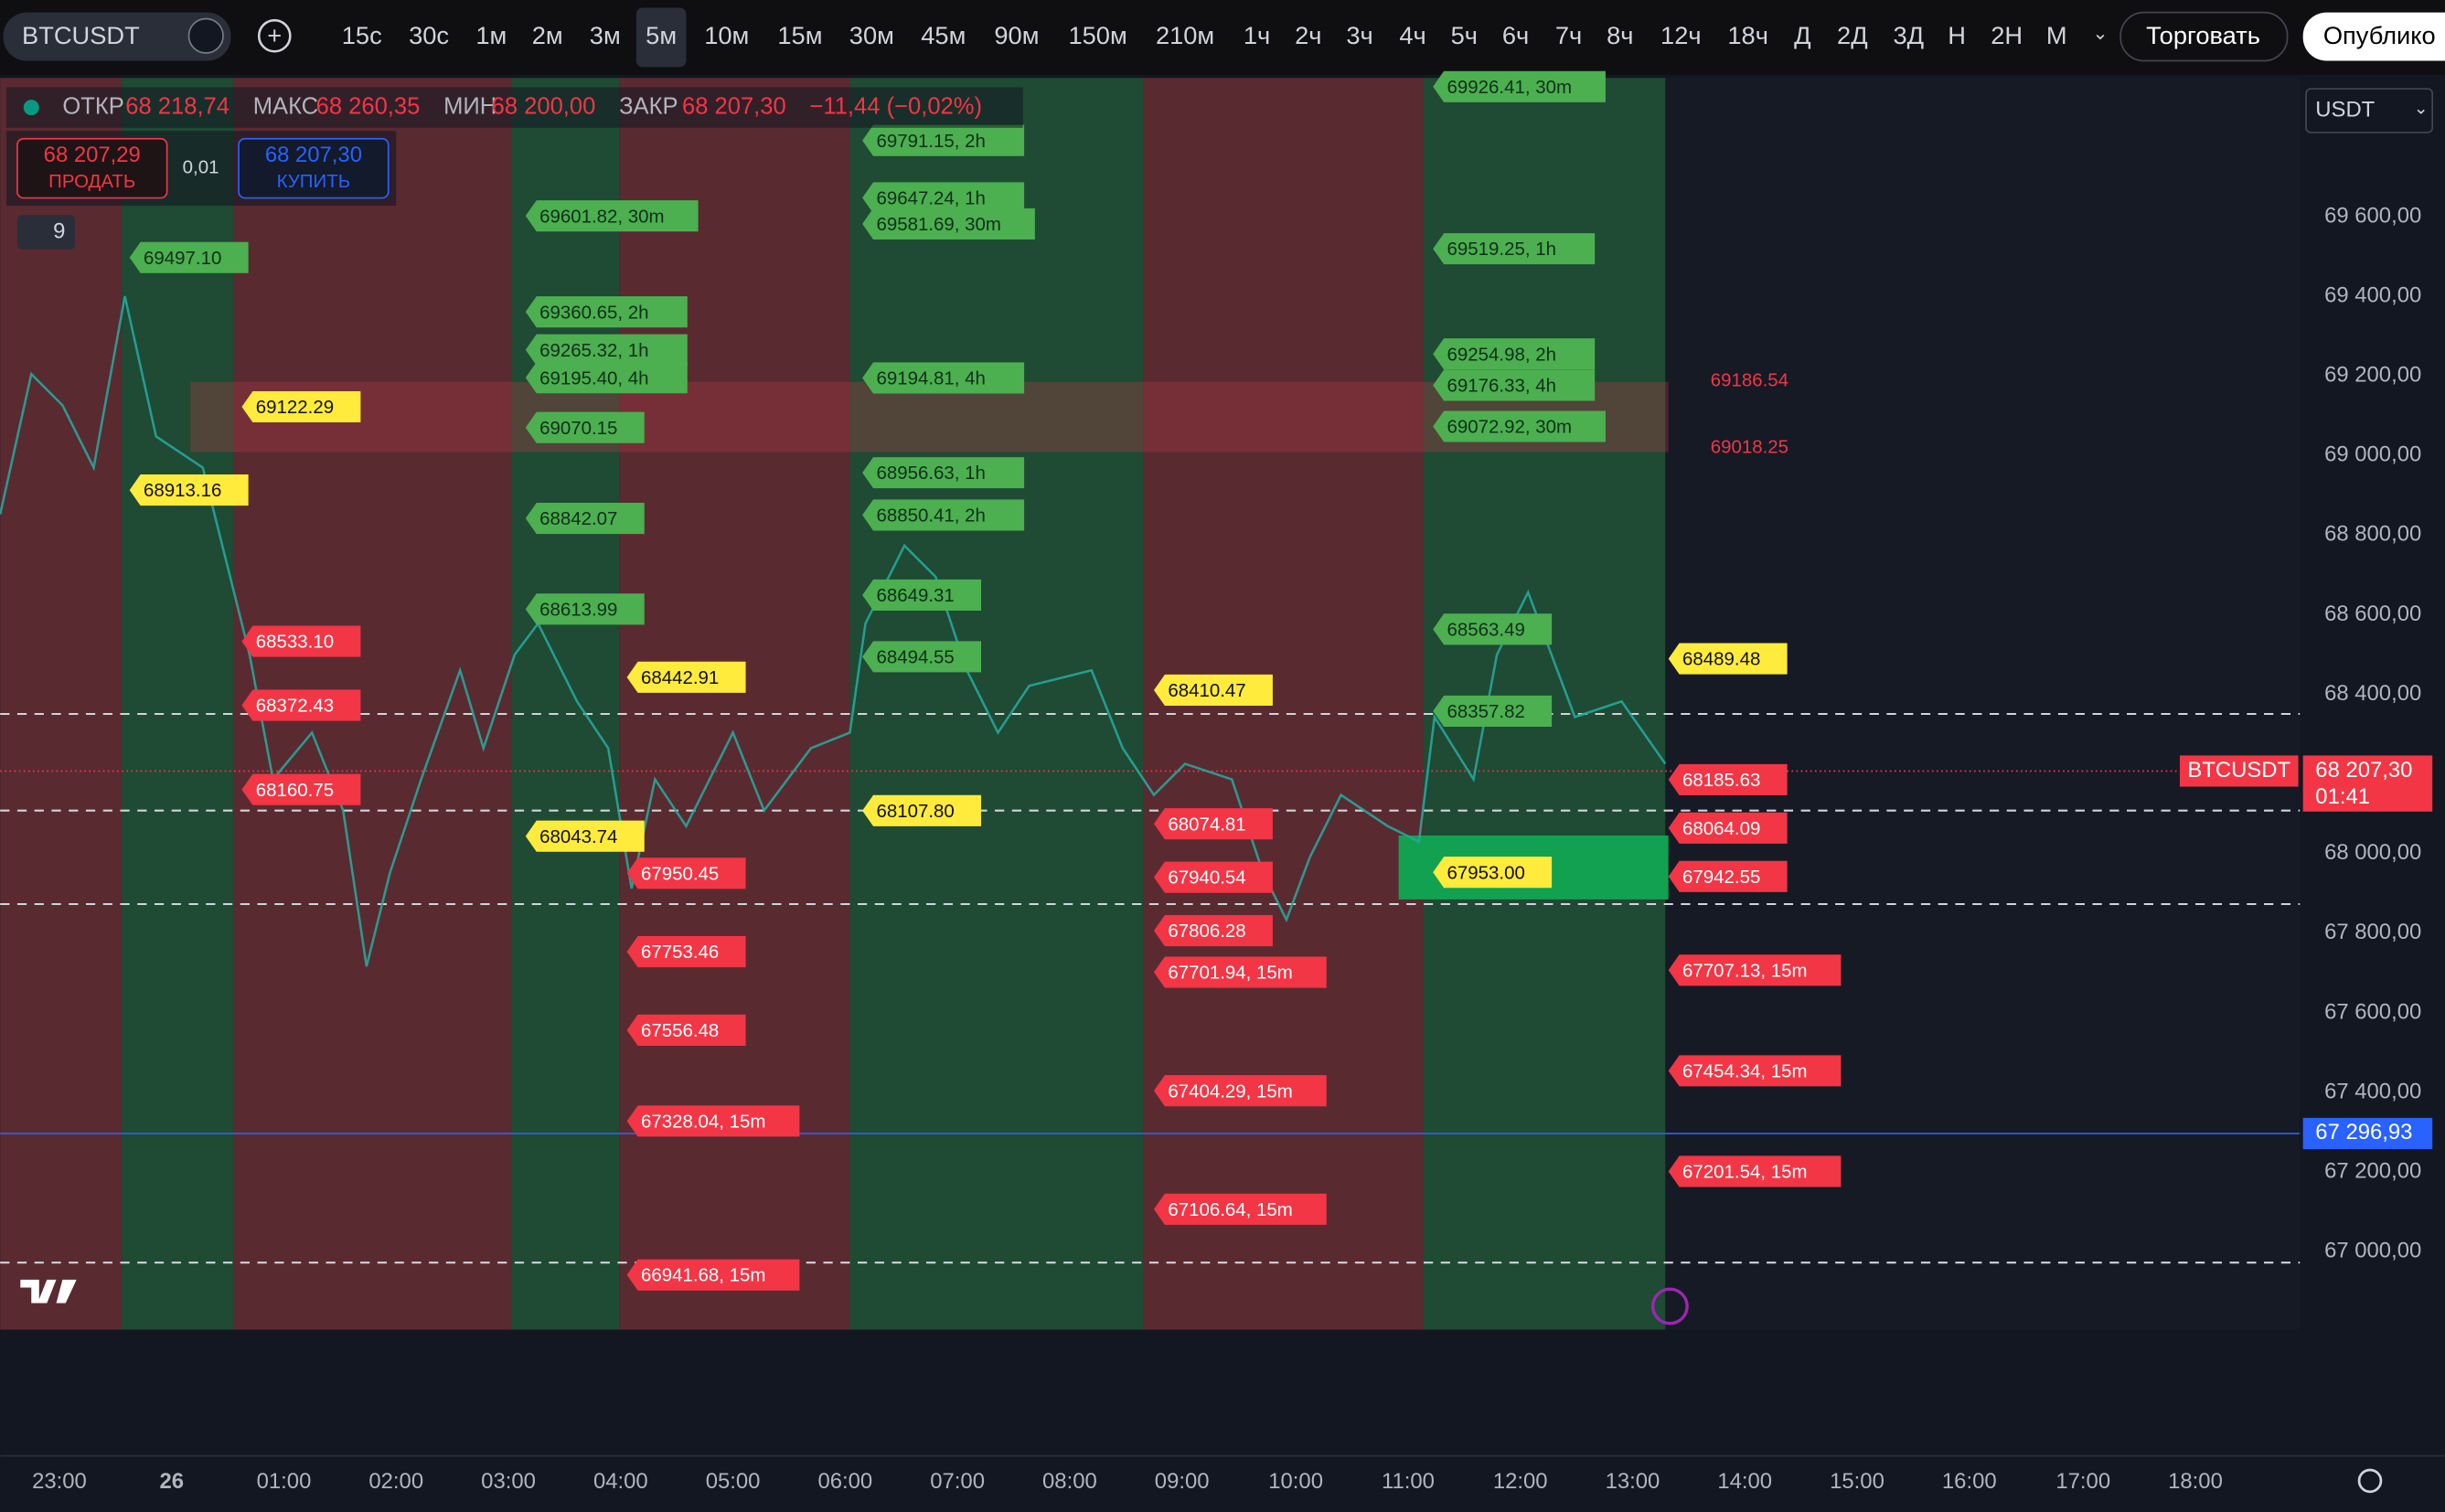 The image size is (2445, 1512). Describe the element at coordinates (1359, 35) in the screenshot. I see `interval: 3ч` at that location.